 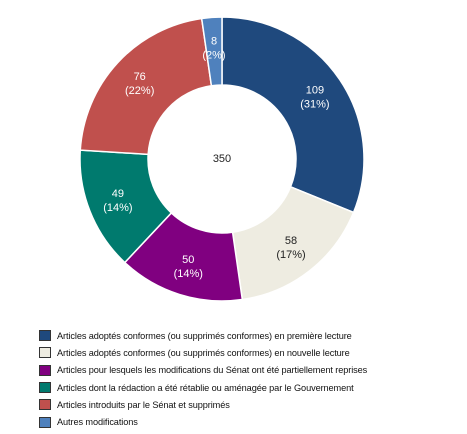 I want to click on slice-percent-label: (22%), so click(x=139, y=91).